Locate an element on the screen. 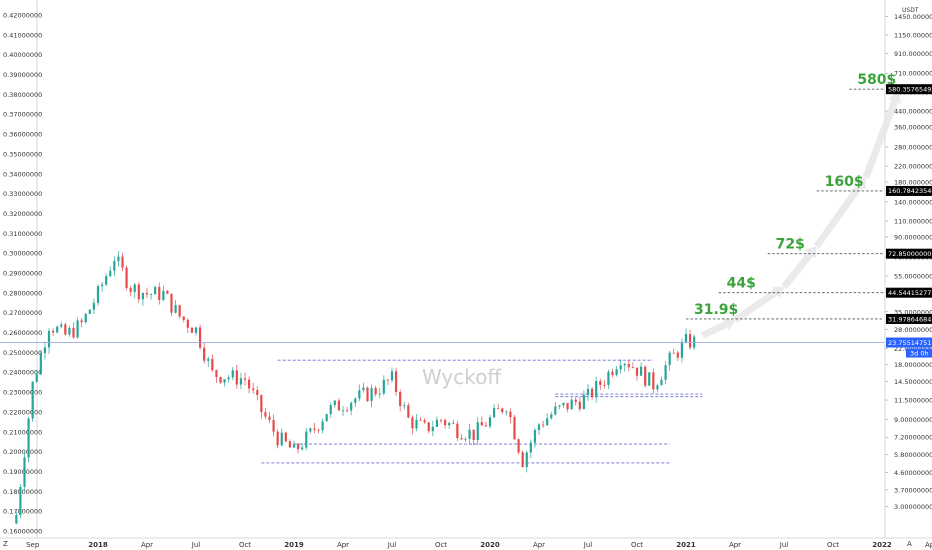 The image size is (932, 550). left-tick-label: 0.42000000 is located at coordinates (22, 16).